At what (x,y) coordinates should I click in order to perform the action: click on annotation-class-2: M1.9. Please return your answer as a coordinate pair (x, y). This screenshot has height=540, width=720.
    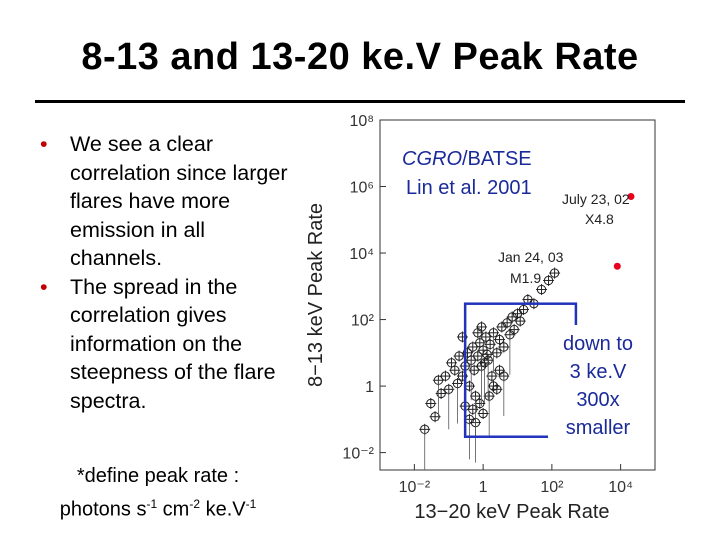
    Looking at the image, I should click on (525, 278).